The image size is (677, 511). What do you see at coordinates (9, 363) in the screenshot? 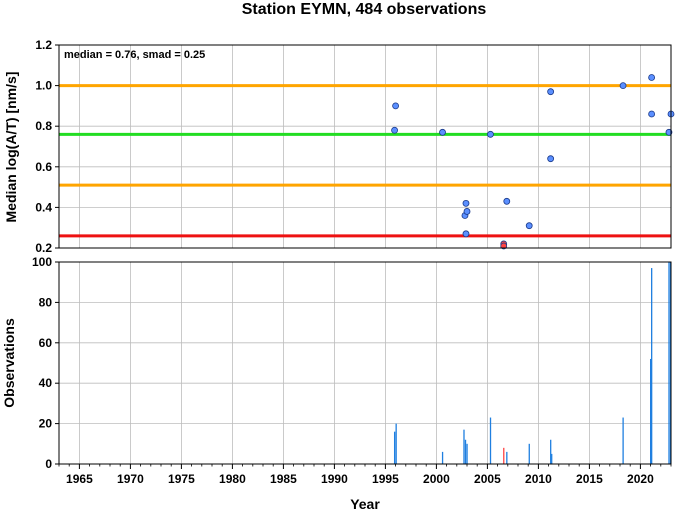
I see `observations-y-axis-label: Observations` at bounding box center [9, 363].